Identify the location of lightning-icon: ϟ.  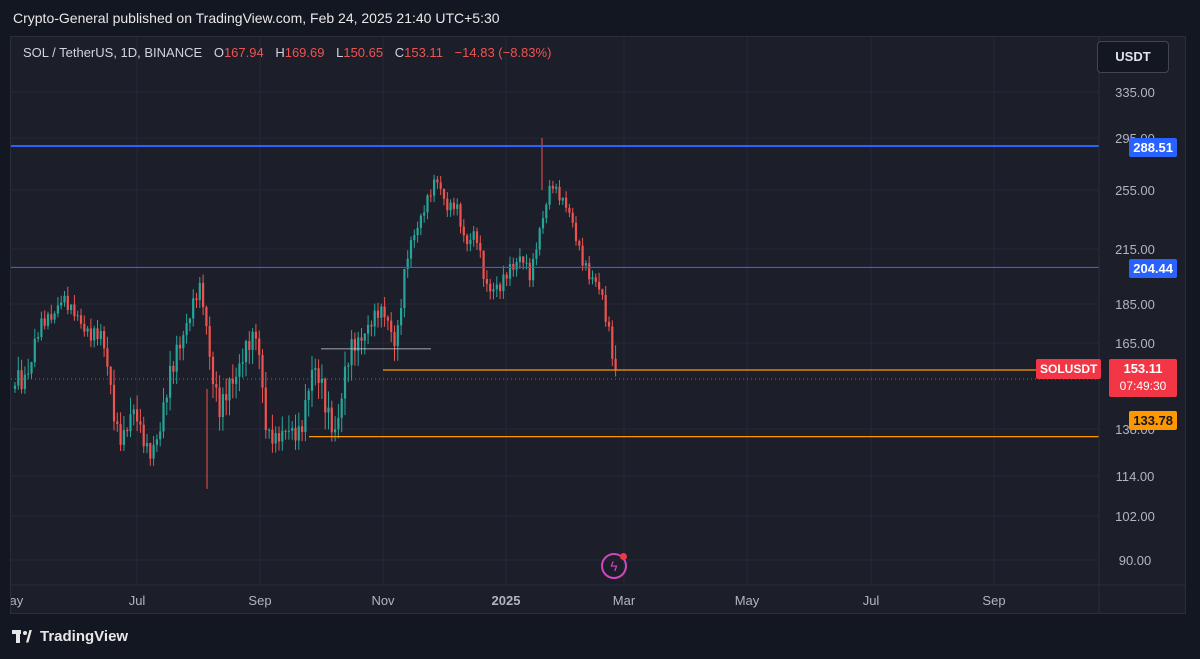
(614, 566).